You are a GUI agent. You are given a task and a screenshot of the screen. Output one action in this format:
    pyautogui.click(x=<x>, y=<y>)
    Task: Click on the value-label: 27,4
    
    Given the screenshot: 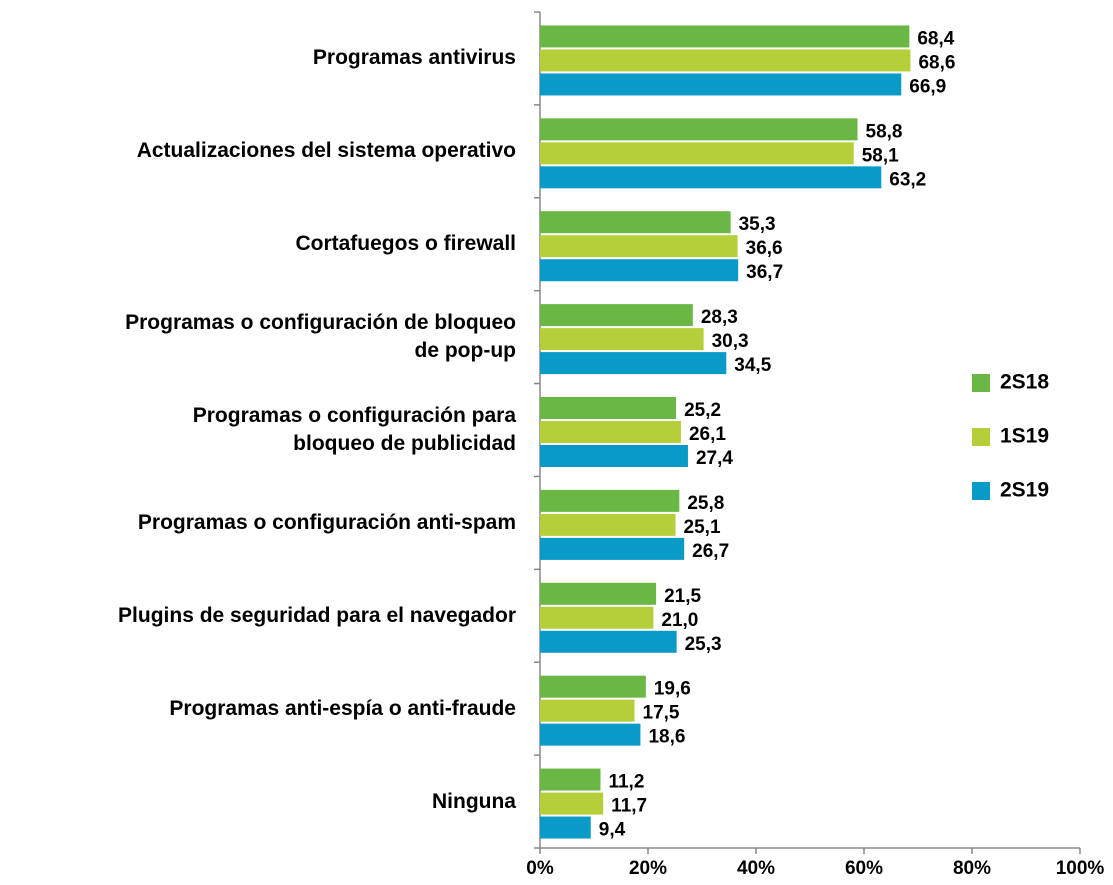 What is the action you would take?
    pyautogui.click(x=714, y=458)
    